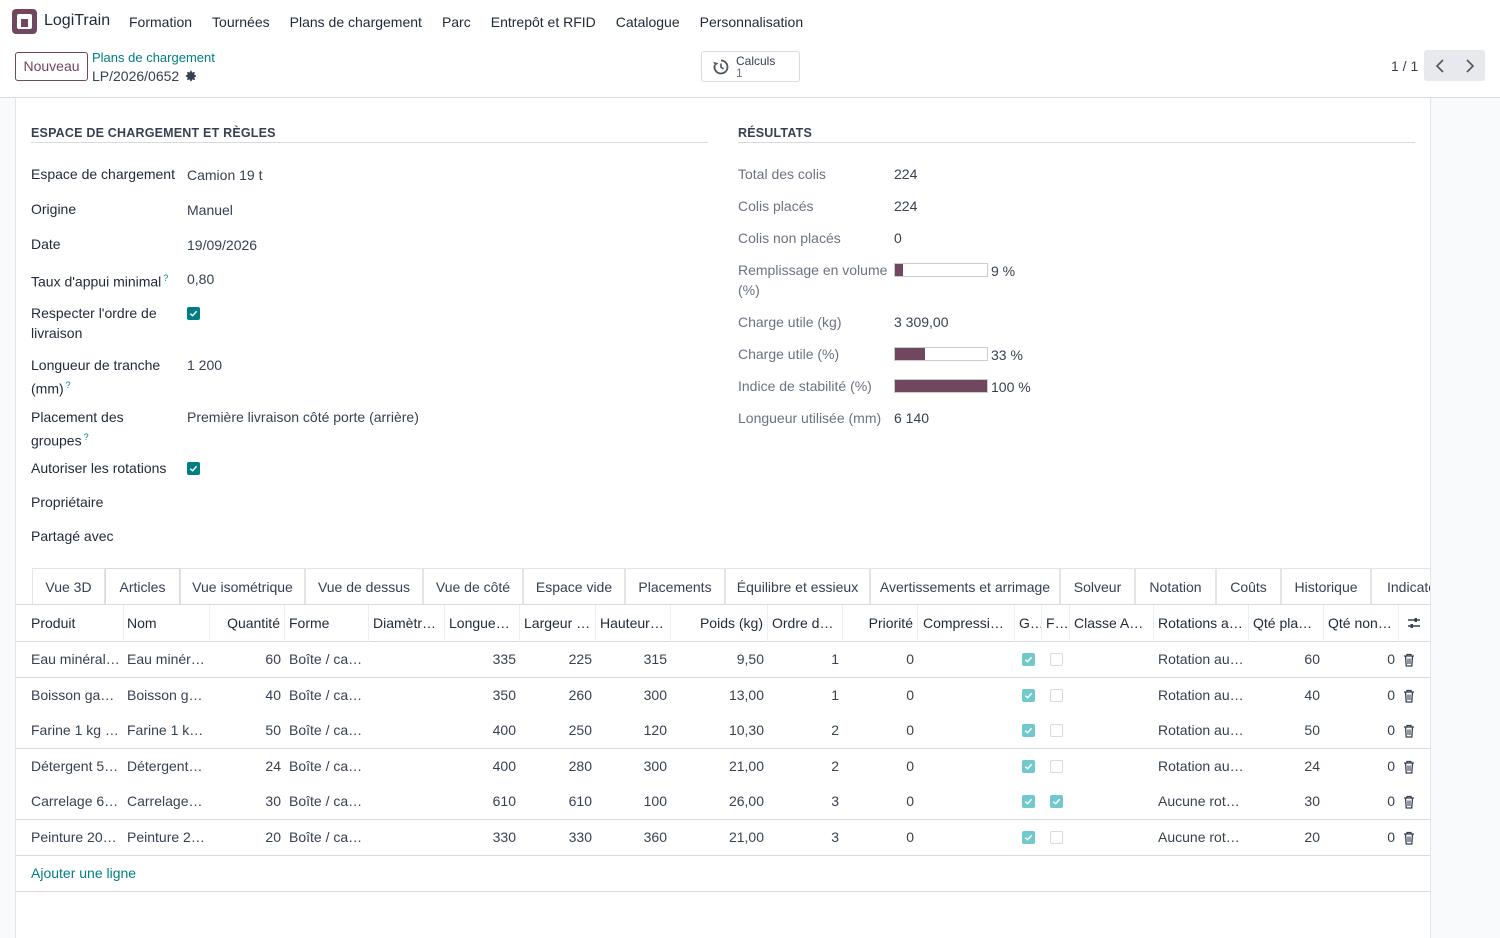 This screenshot has width=1500, height=938. What do you see at coordinates (273, 837) in the screenshot?
I see `cell-quantite: 20` at bounding box center [273, 837].